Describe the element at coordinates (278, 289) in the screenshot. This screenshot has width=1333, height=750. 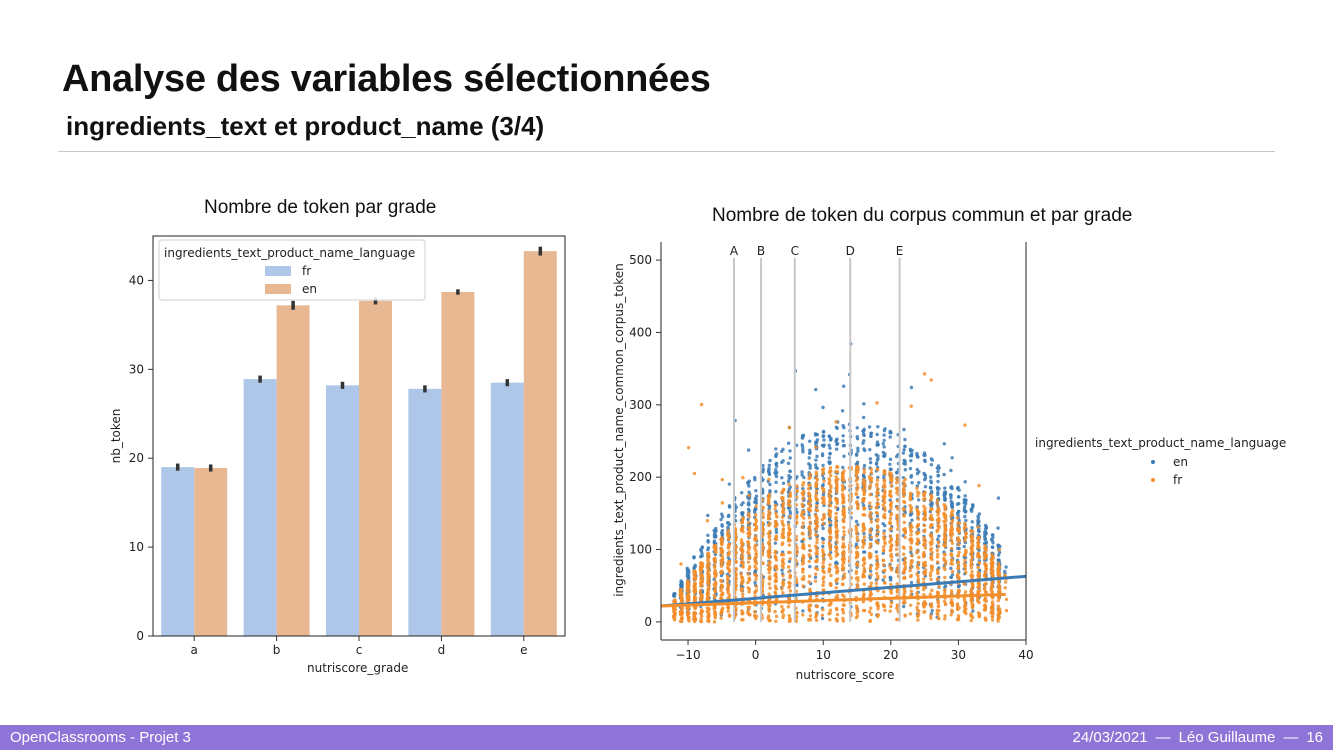
I see `legend-swatch-en` at that location.